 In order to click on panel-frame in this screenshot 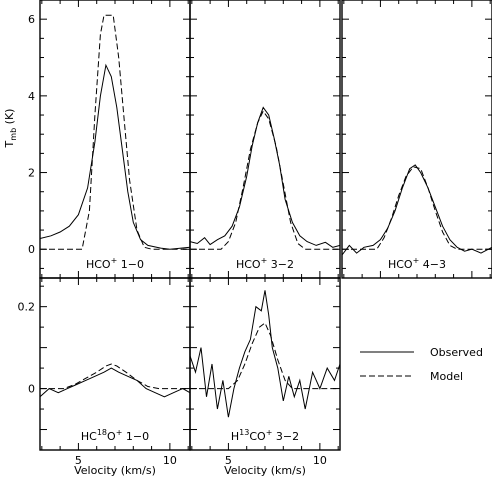, I will do `click(115, 364)`.